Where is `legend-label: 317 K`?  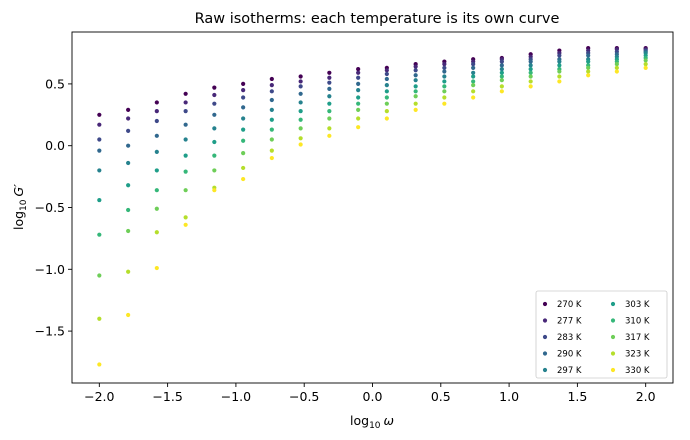
legend-label: 317 K is located at coordinates (637, 338).